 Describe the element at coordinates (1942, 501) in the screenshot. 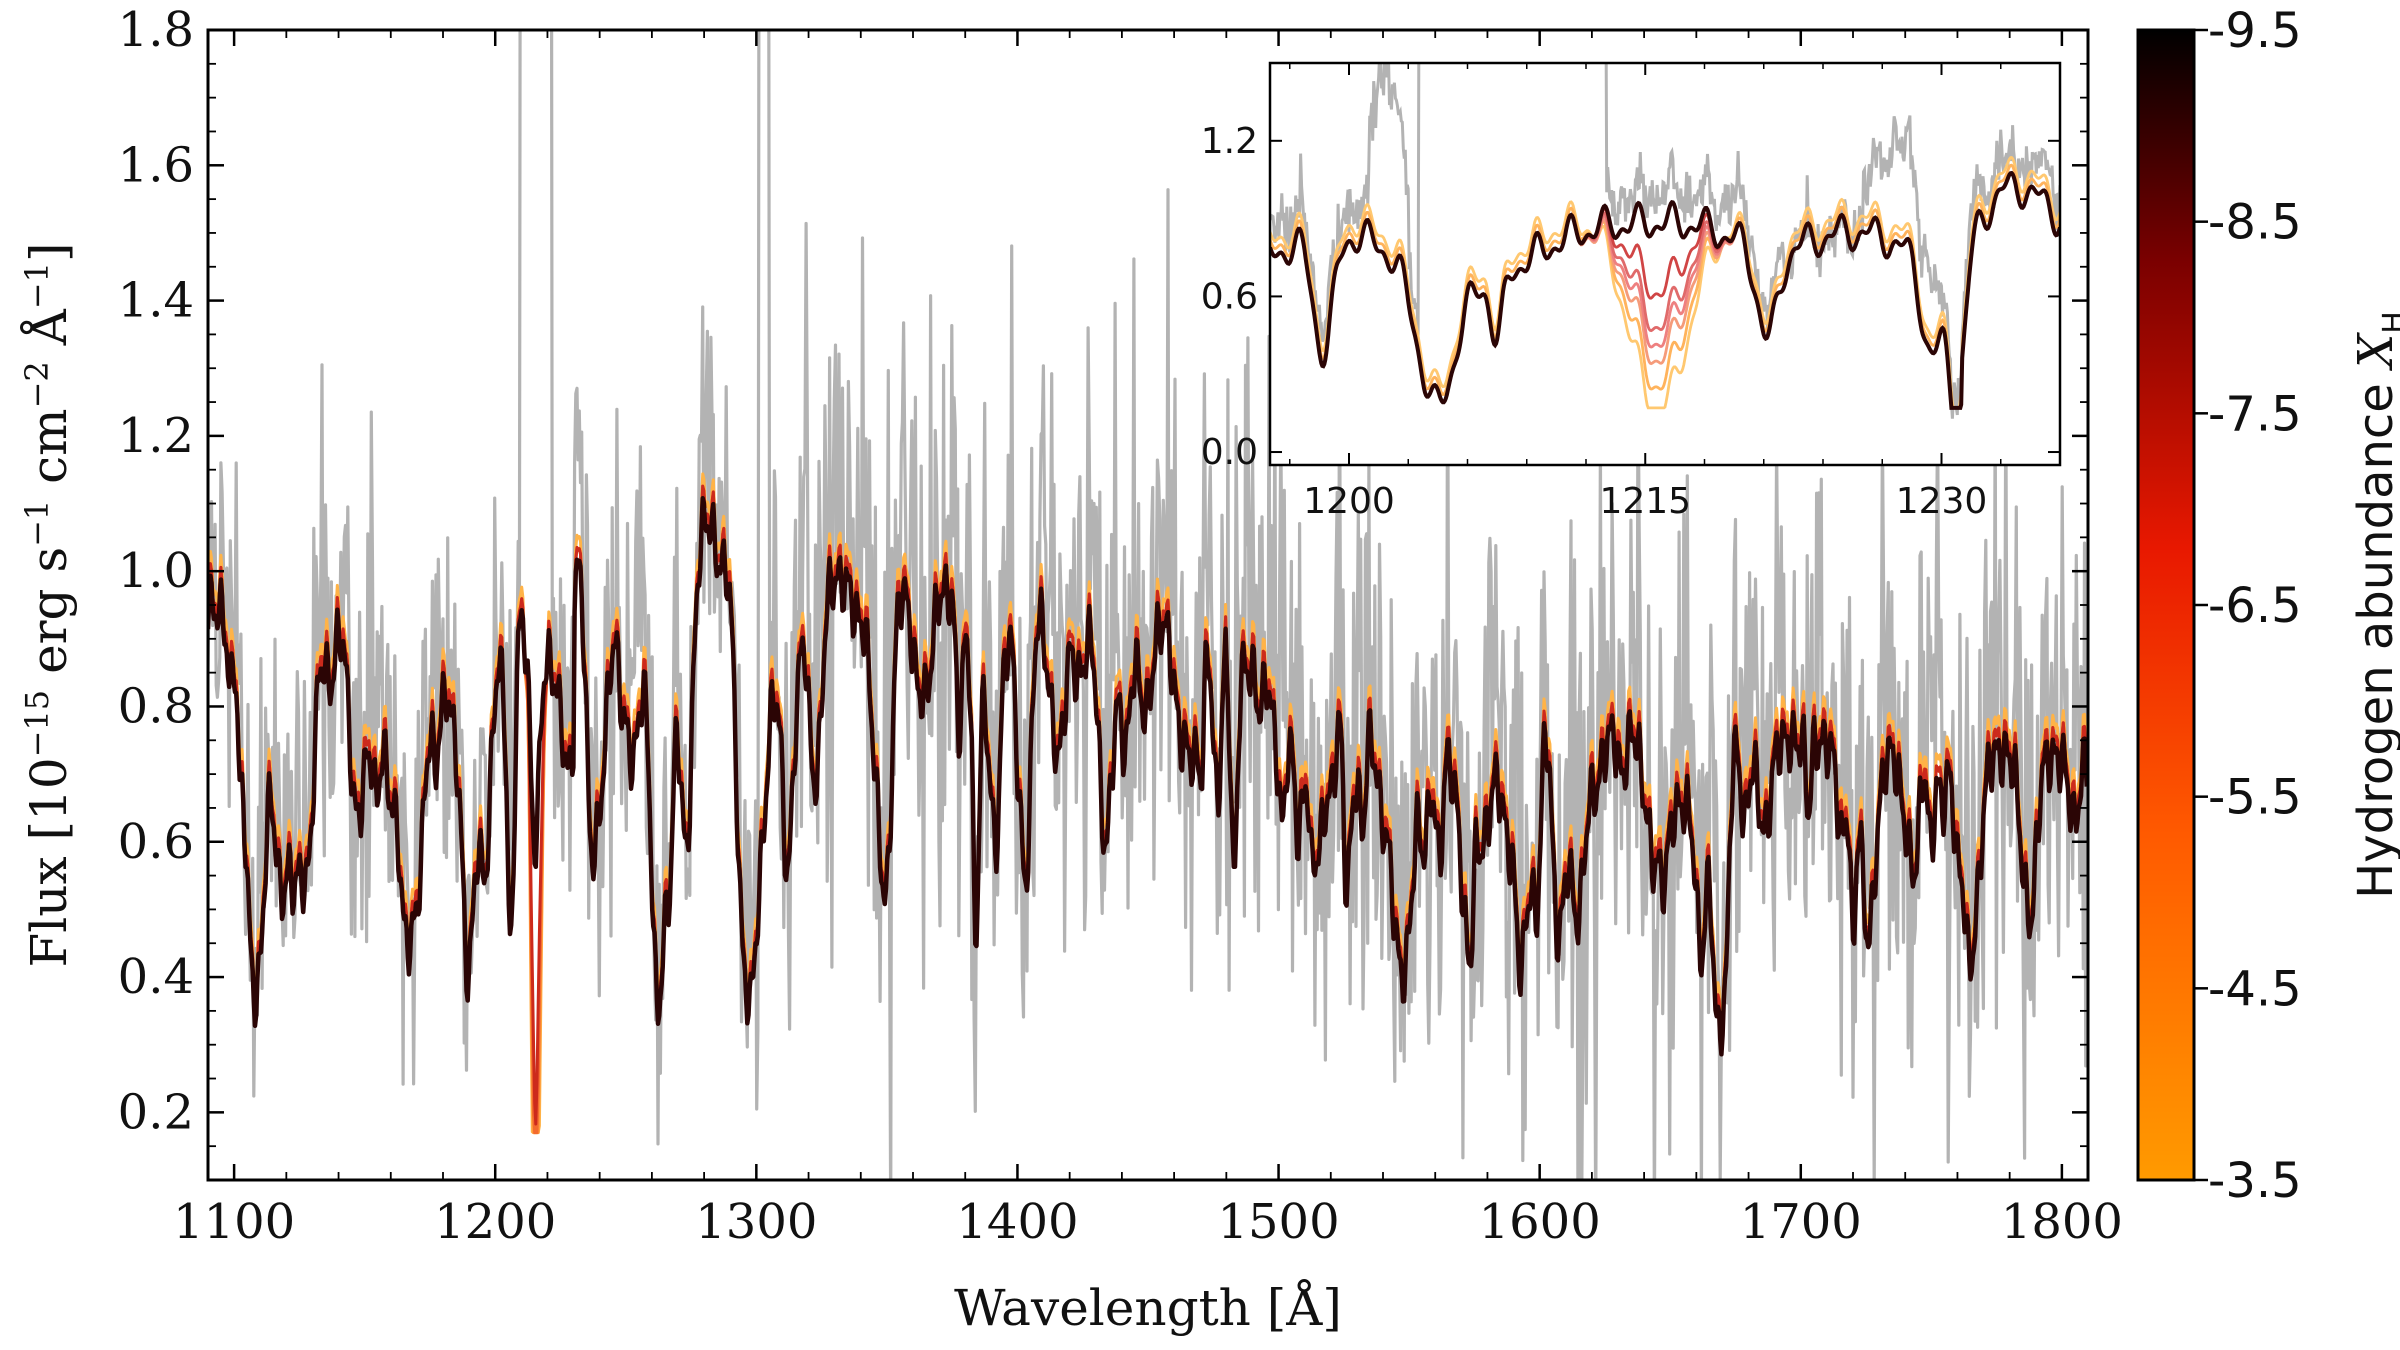

I see `inset-x-tick-label: 1230` at that location.